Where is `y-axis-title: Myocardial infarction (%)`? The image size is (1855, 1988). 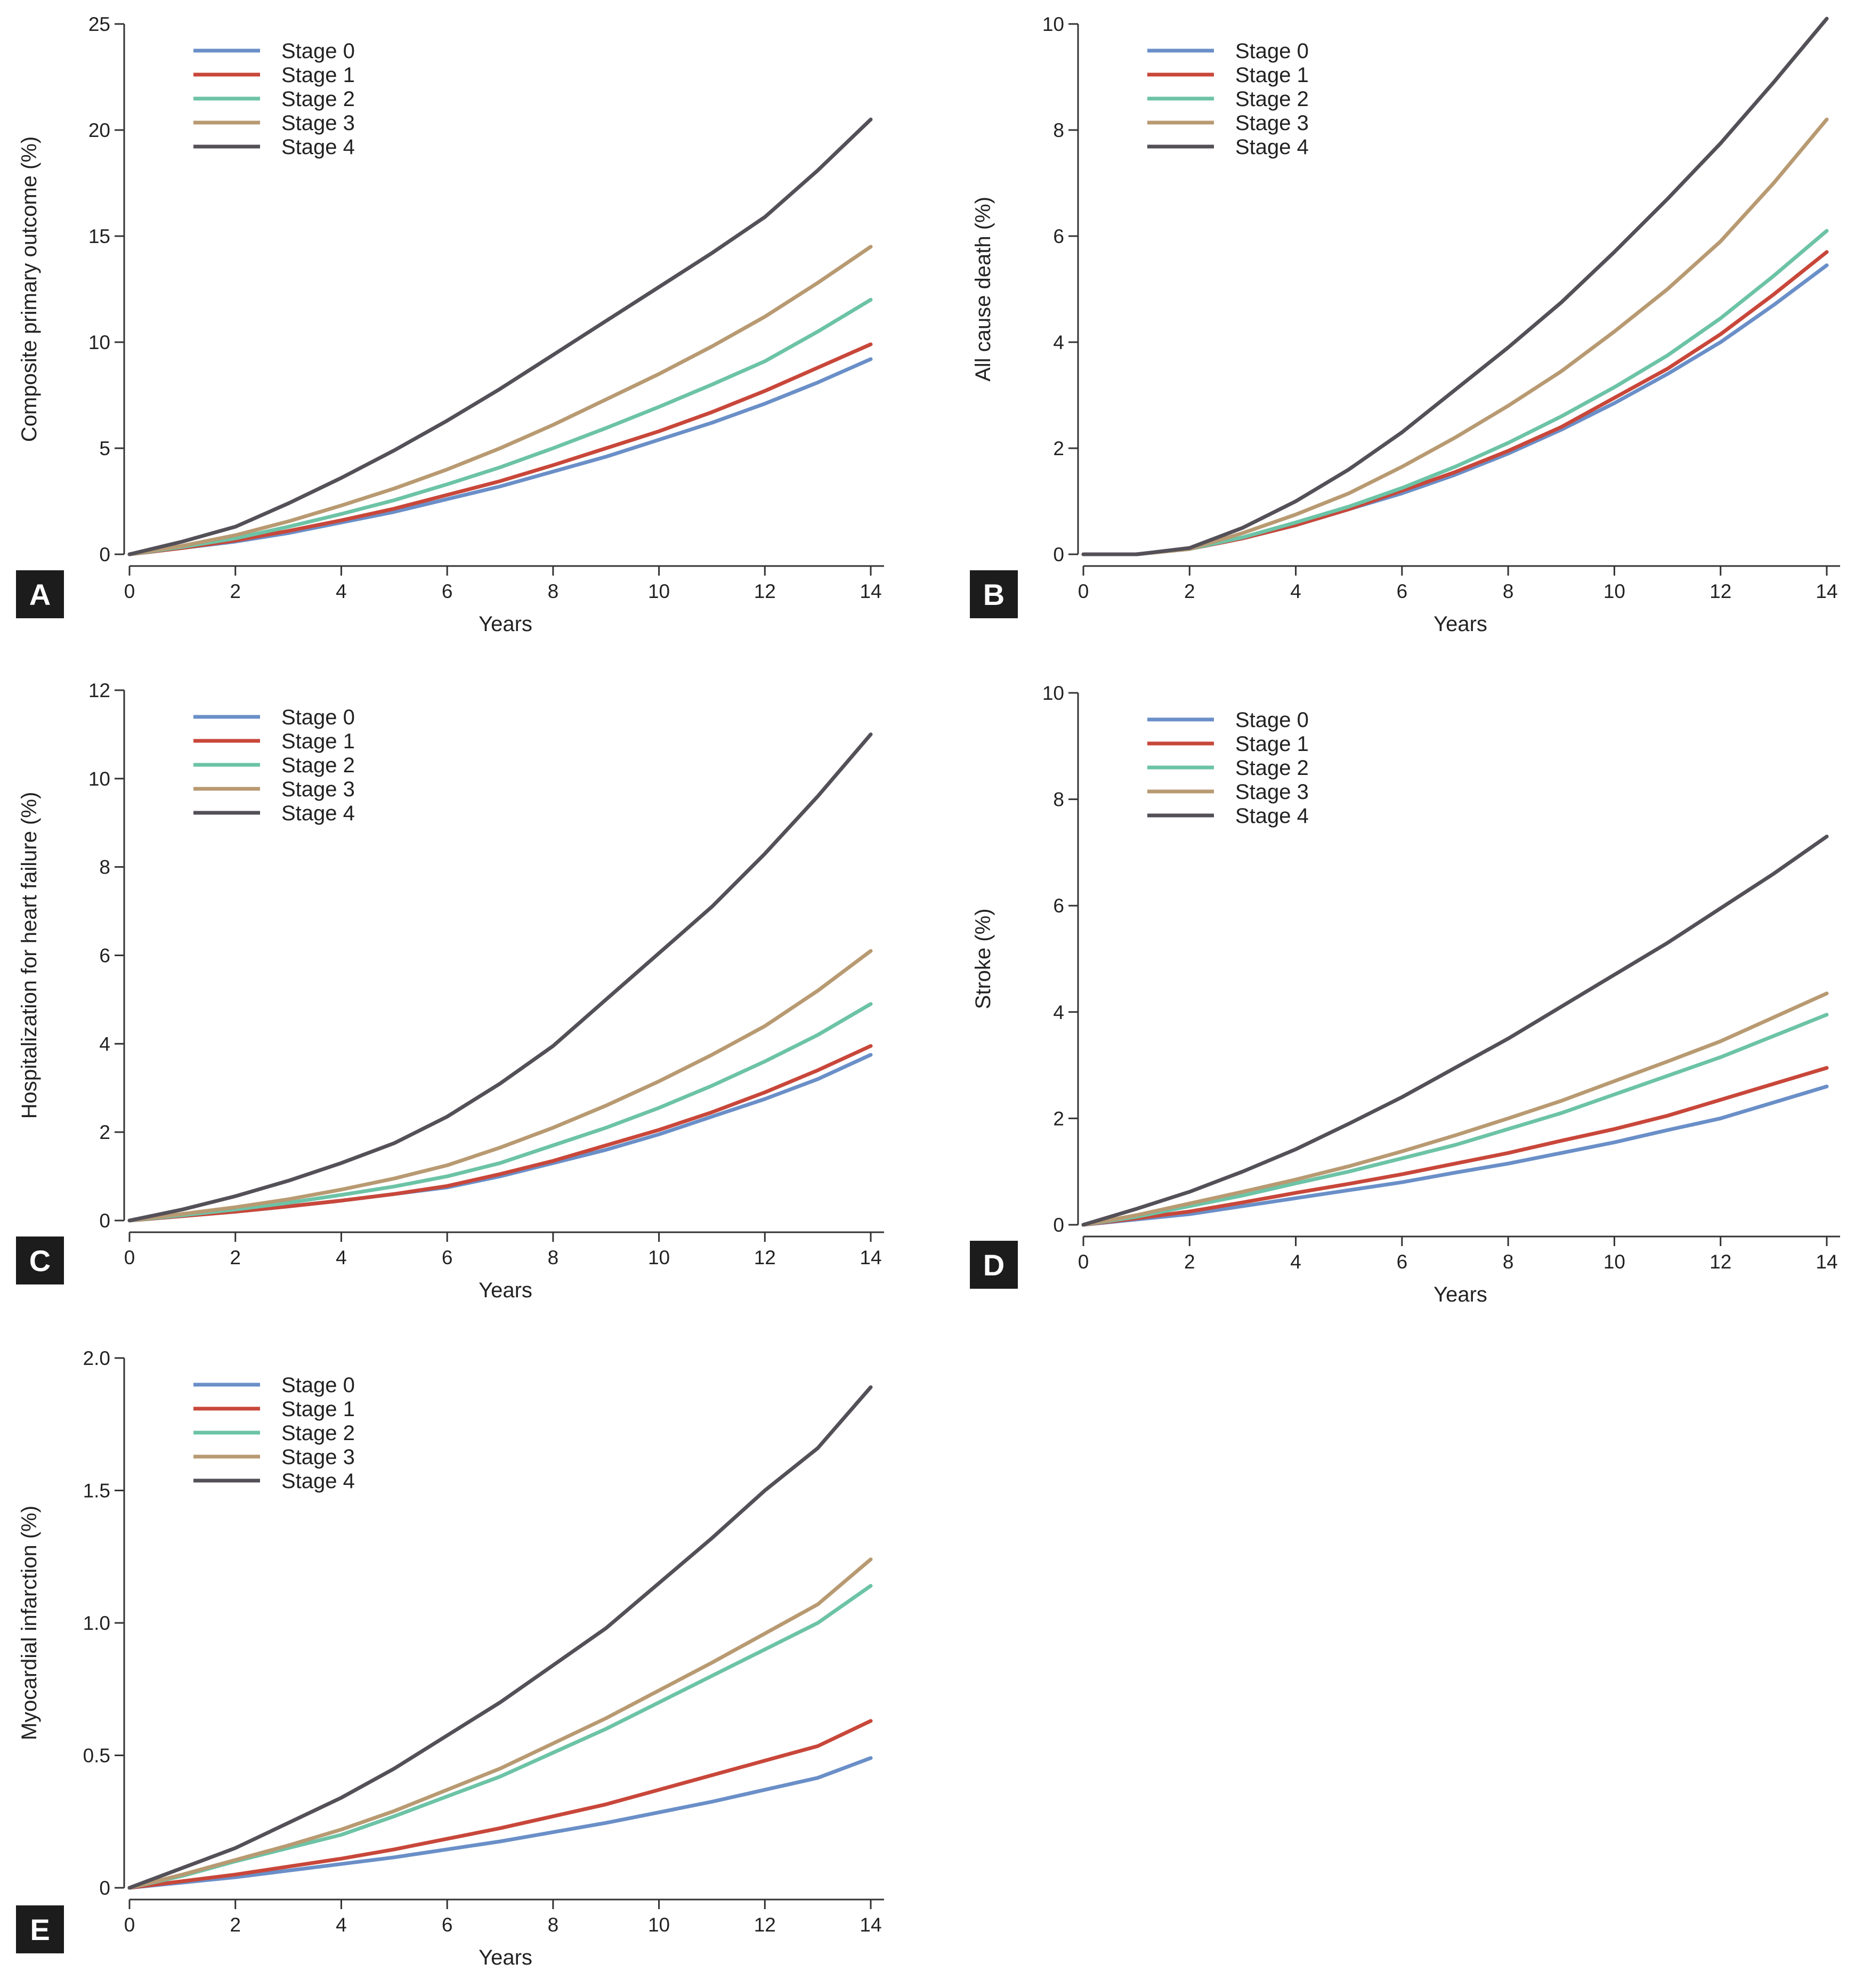 y-axis-title: Myocardial infarction (%) is located at coordinates (29, 1623).